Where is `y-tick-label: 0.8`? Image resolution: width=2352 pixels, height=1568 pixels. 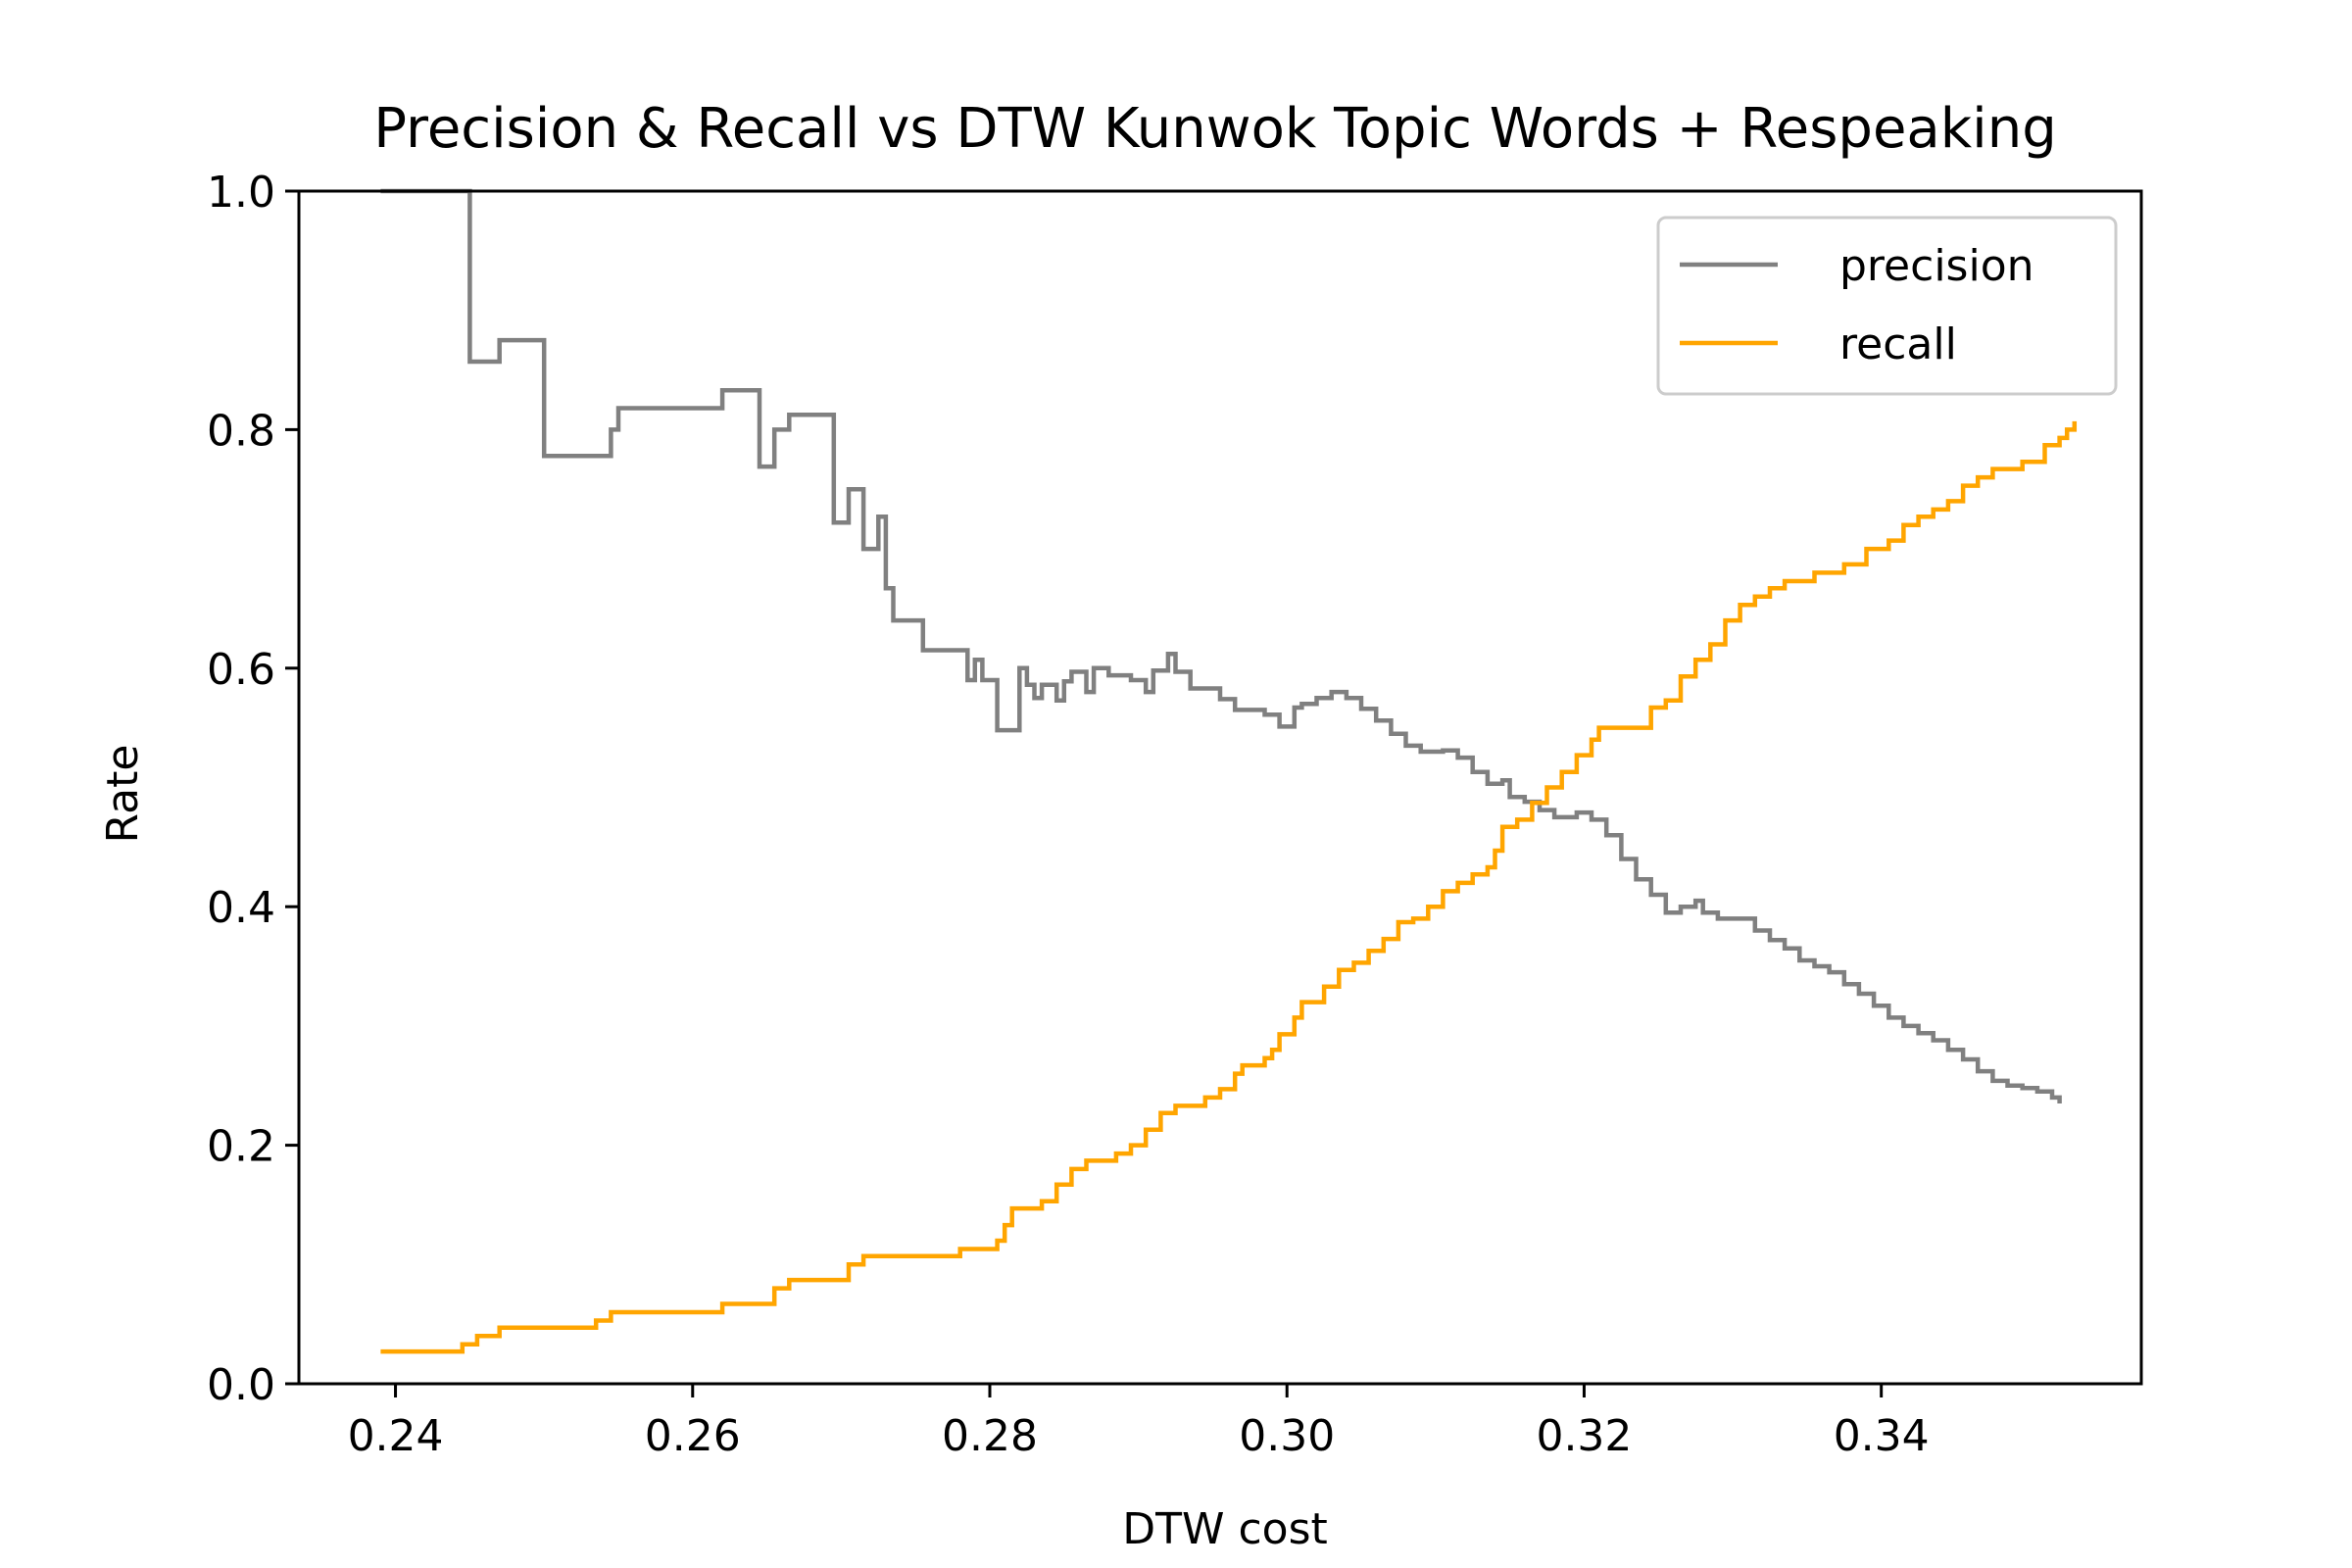
y-tick-label: 0.8 is located at coordinates (241, 431).